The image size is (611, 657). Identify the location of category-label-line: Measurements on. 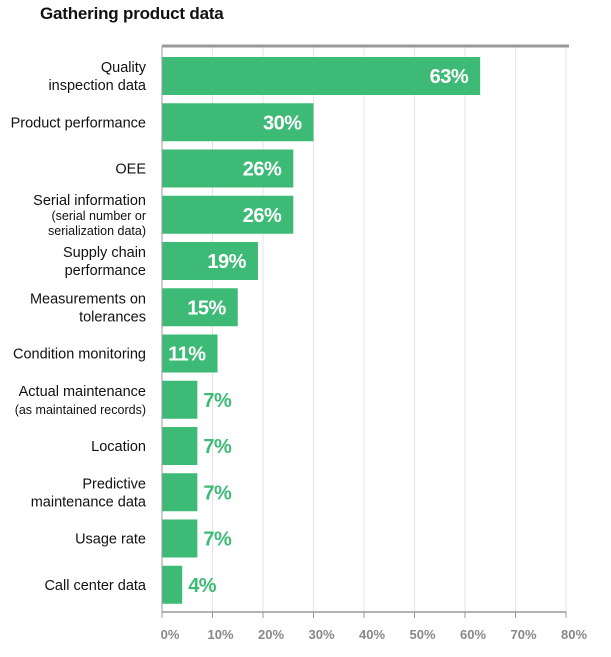
(88, 299).